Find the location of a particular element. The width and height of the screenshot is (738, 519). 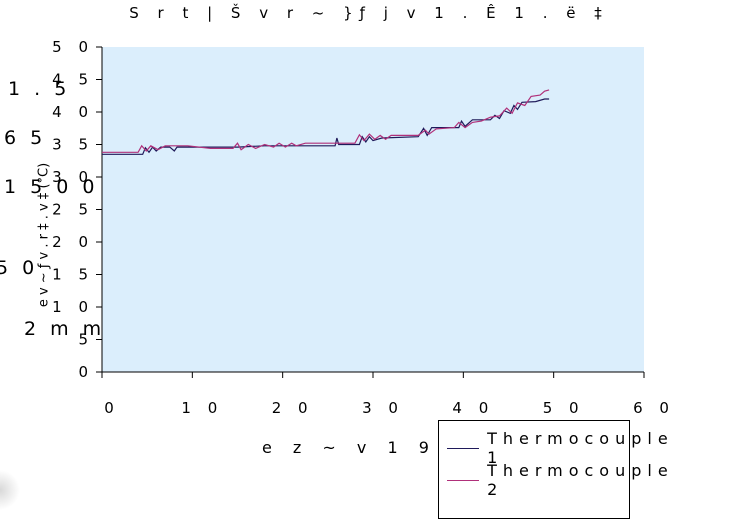

y-tick-label: 1 5 is located at coordinates (73, 275).